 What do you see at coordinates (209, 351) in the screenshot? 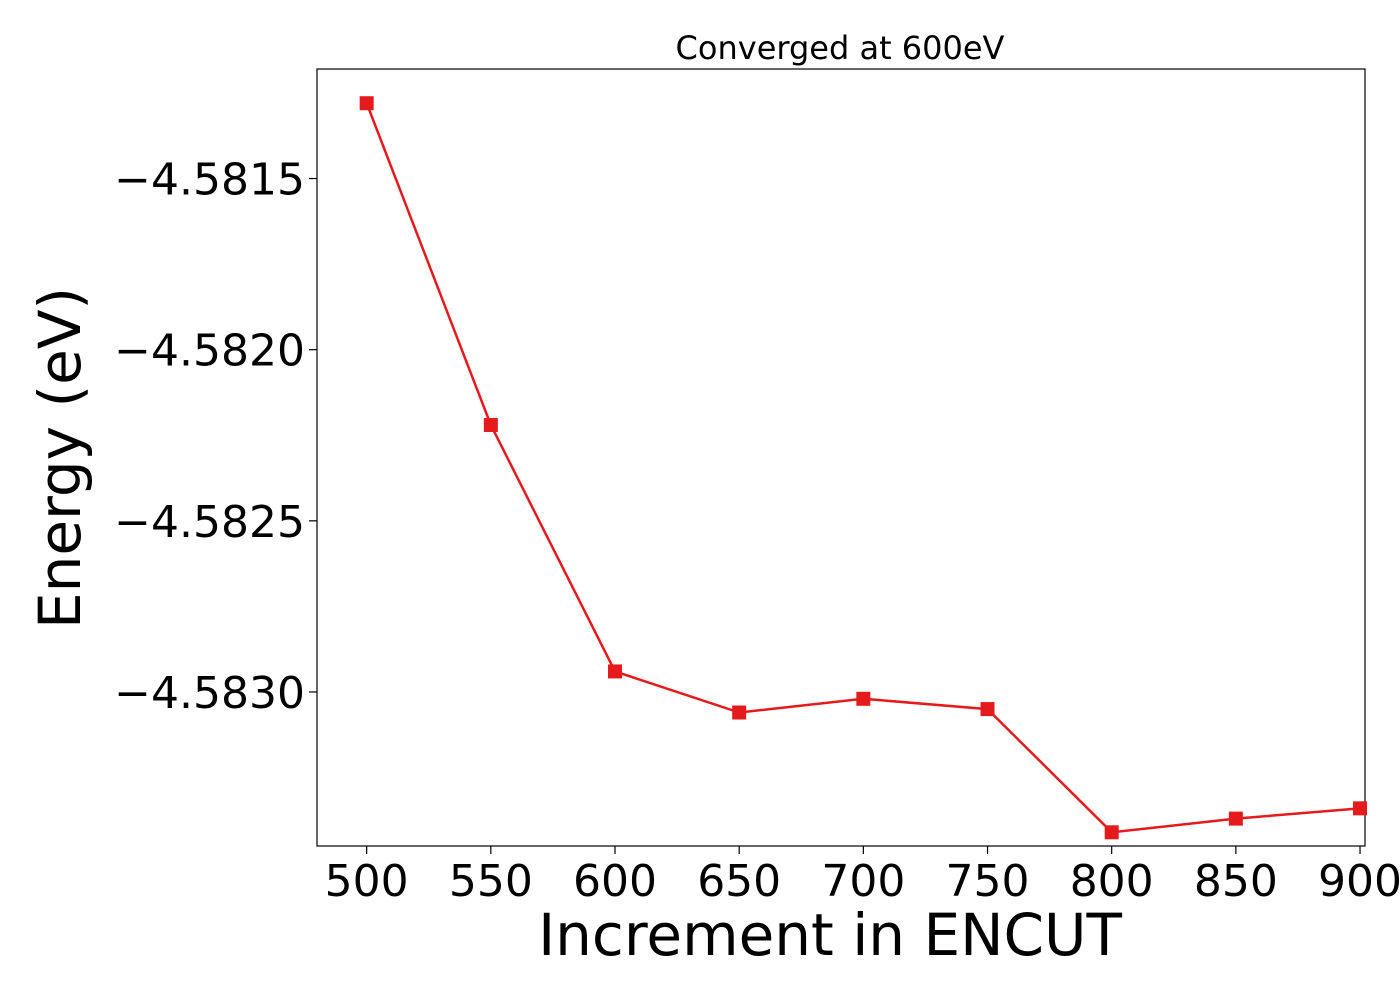
I see `y-tick-label: −4.5820` at bounding box center [209, 351].